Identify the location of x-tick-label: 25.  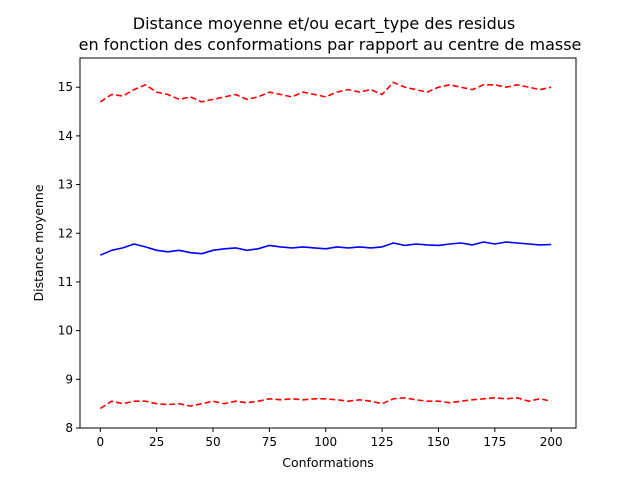
(156, 442).